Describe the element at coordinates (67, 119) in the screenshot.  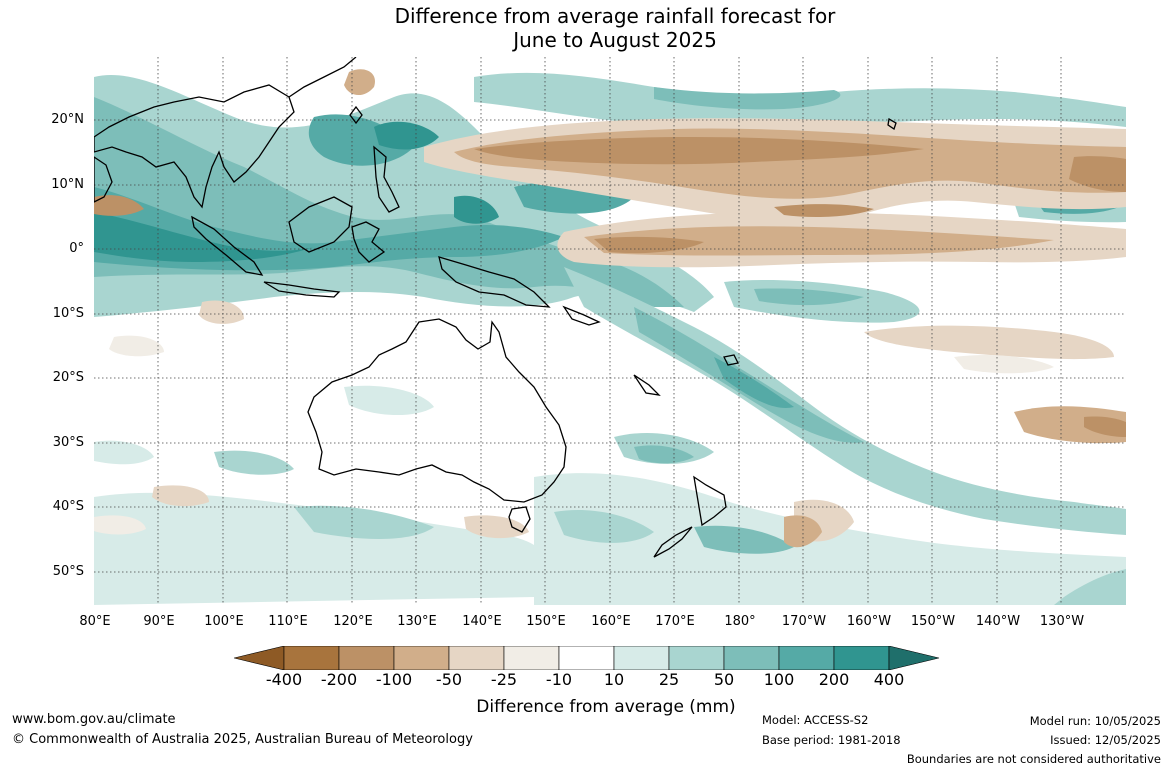
I see `lat-label-20n: 20°N` at that location.